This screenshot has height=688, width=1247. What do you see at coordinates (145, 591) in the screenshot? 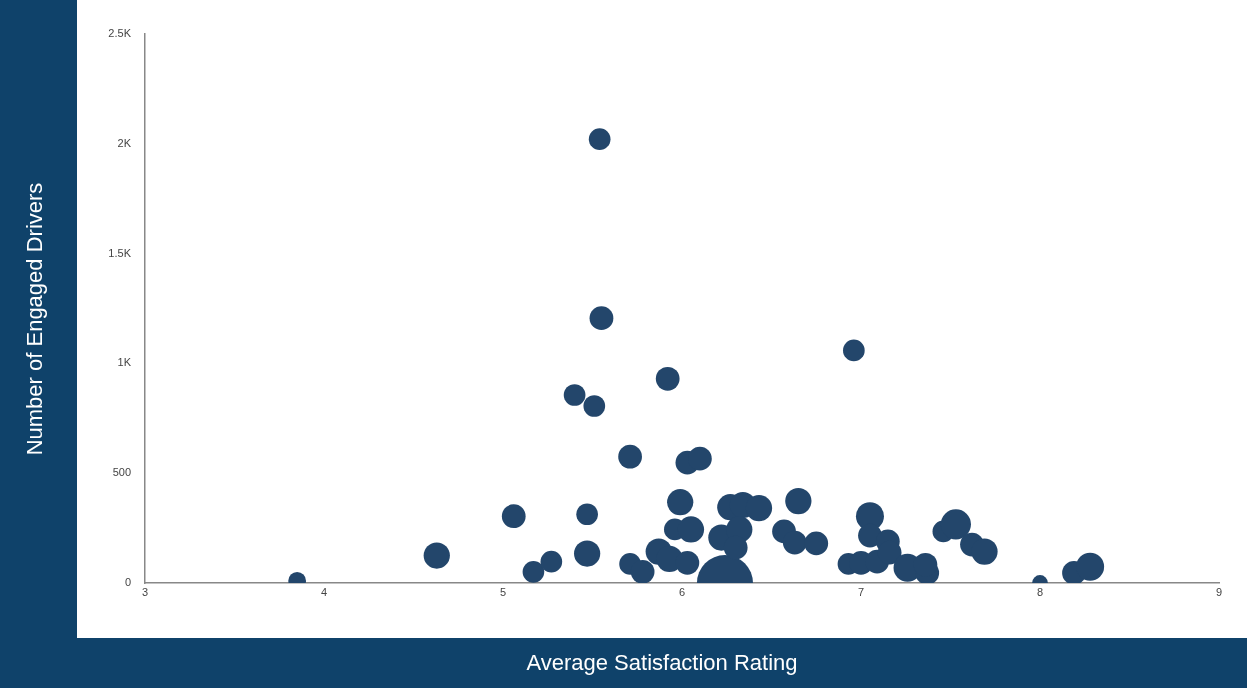
I see `x-tick-label: 3` at bounding box center [145, 591].